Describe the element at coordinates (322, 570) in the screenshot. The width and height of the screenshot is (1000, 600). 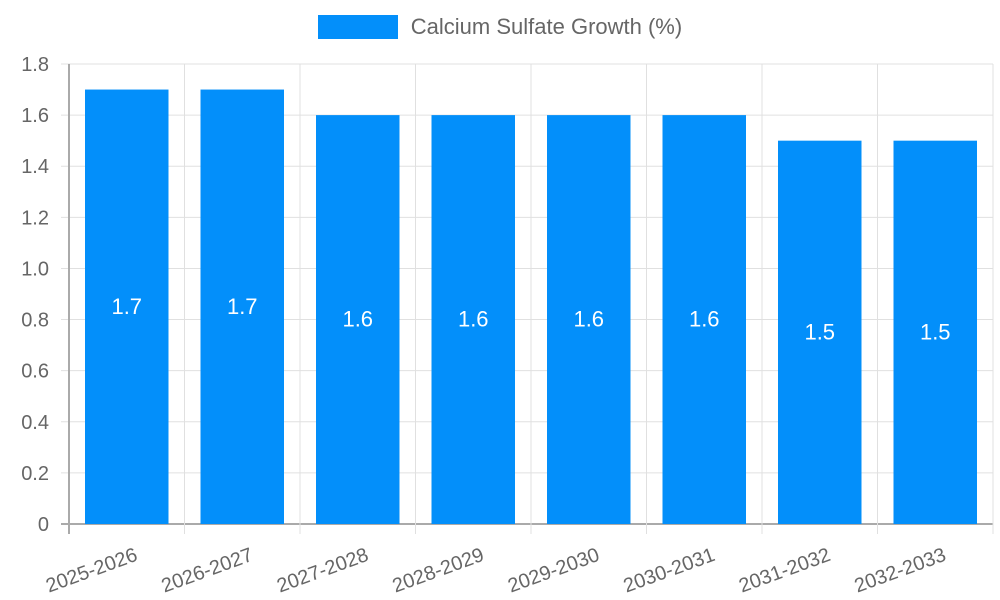
I see `x-tick-label: 2027-2028` at that location.